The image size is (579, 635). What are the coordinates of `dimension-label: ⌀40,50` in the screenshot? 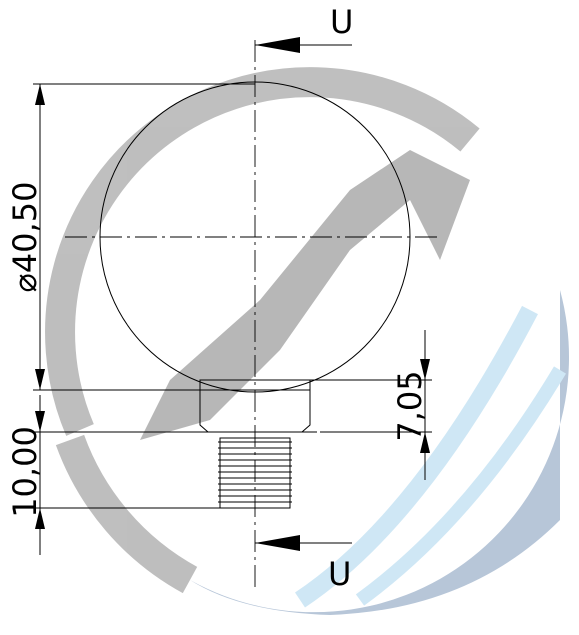 It's located at (25, 237).